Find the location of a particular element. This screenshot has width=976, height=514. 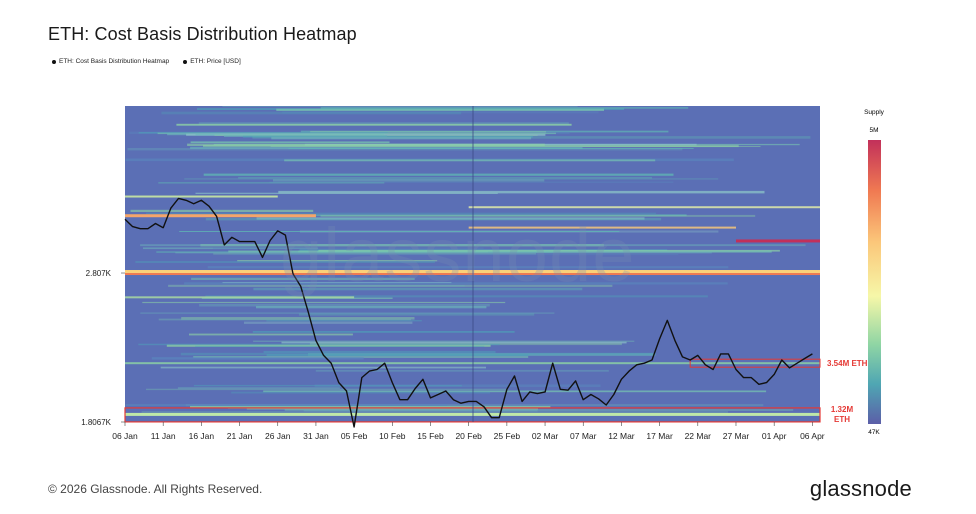

legend-item-heatmap: ETH: Cost Basis Distribution Heatmap is located at coordinates (110, 61).